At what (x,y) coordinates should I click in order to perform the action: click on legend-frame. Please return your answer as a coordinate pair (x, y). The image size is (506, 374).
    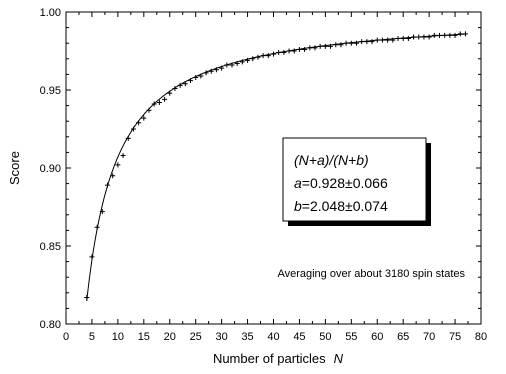
    Looking at the image, I should click on (354, 179).